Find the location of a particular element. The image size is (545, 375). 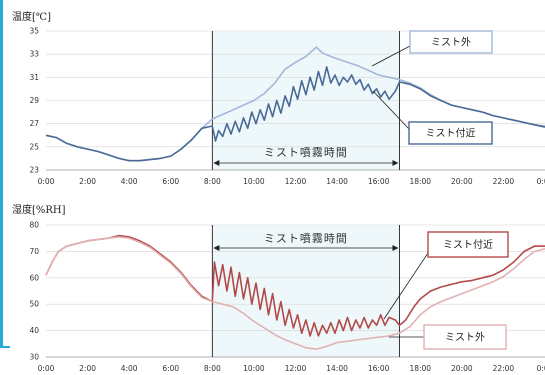

chart-title: 温度[℃] is located at coordinates (31, 16).